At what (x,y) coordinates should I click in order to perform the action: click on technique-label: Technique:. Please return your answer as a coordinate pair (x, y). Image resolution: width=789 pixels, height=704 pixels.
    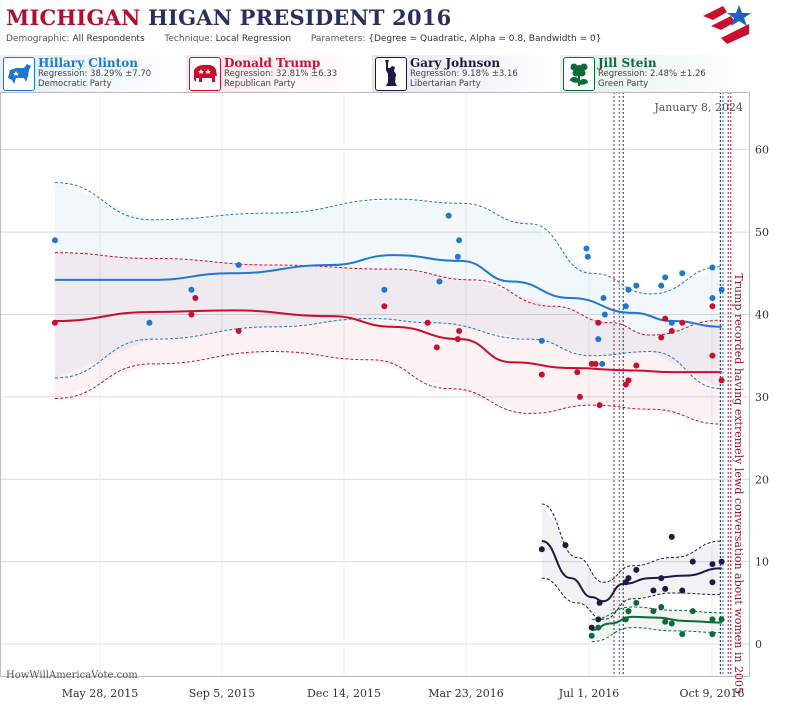
    Looking at the image, I should click on (188, 39).